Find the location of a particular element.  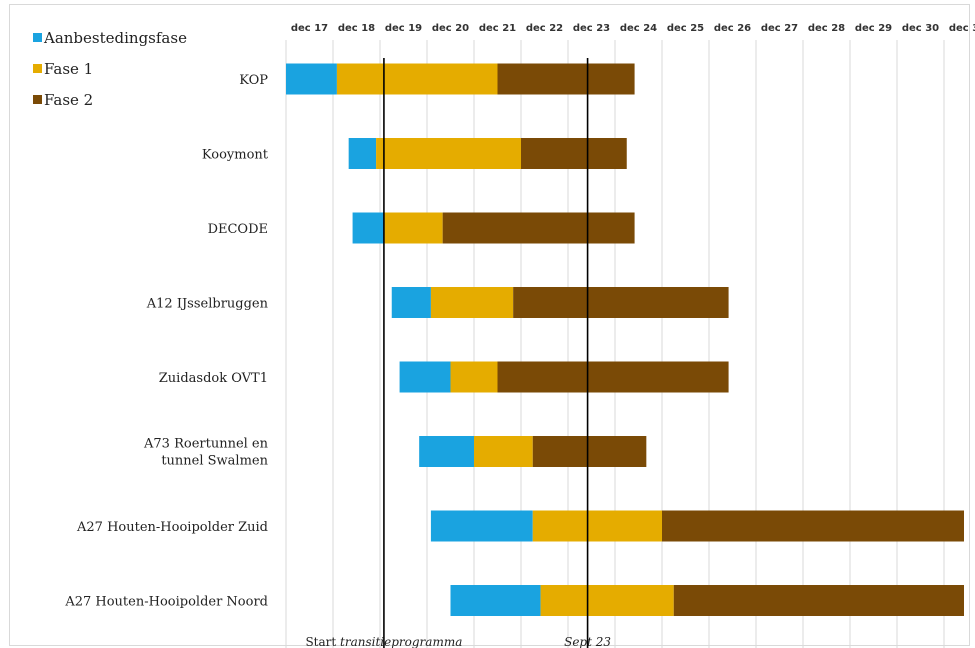

category-label: A27 Houten-Hooipolder Zuid is located at coordinates (172, 527).